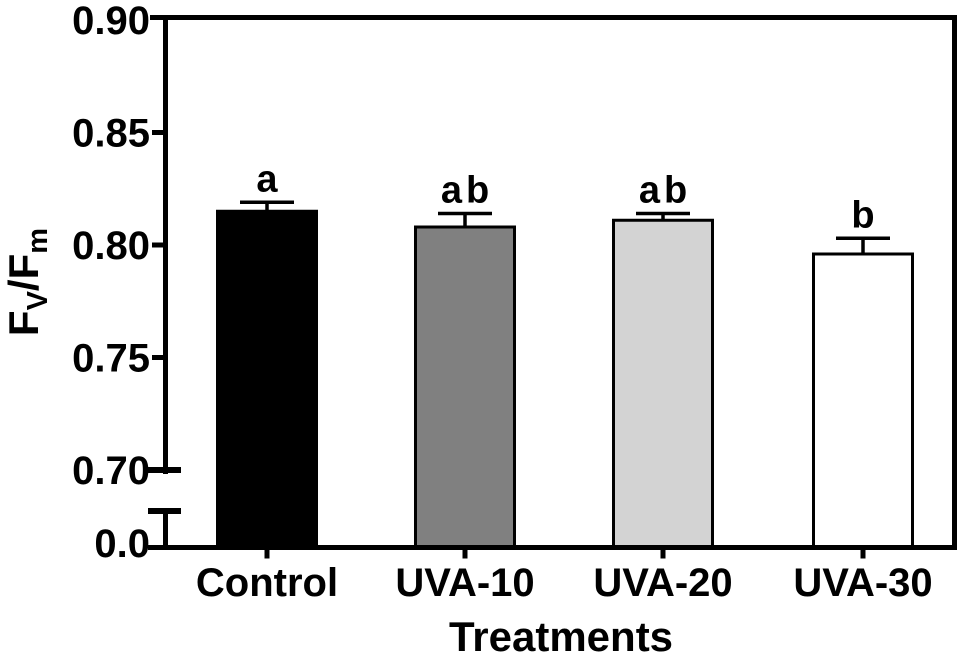 Image resolution: width=968 pixels, height=657 pixels. I want to click on y-tick-label-baseline: 0.0, so click(122, 544).